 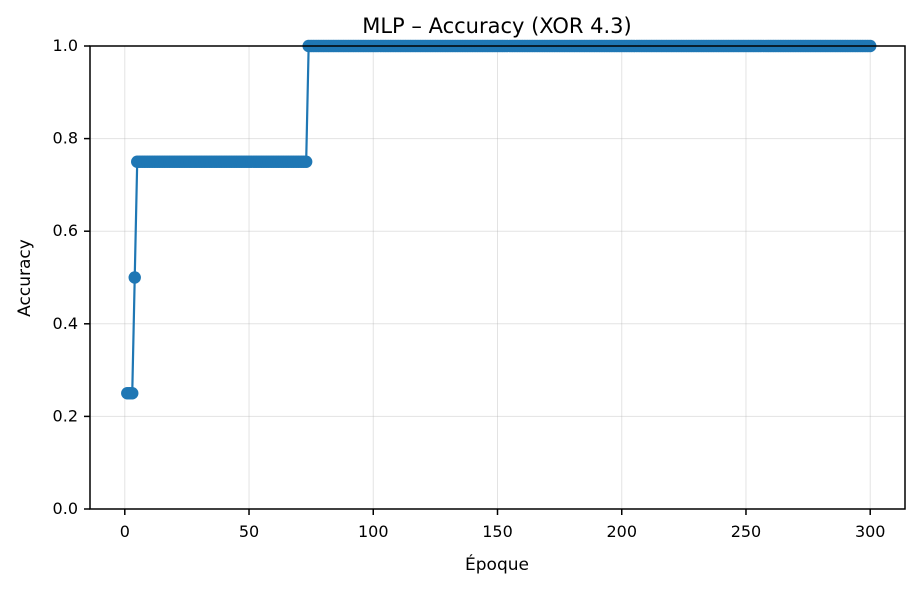 I want to click on y-tick-label: 0.6, so click(x=65, y=230).